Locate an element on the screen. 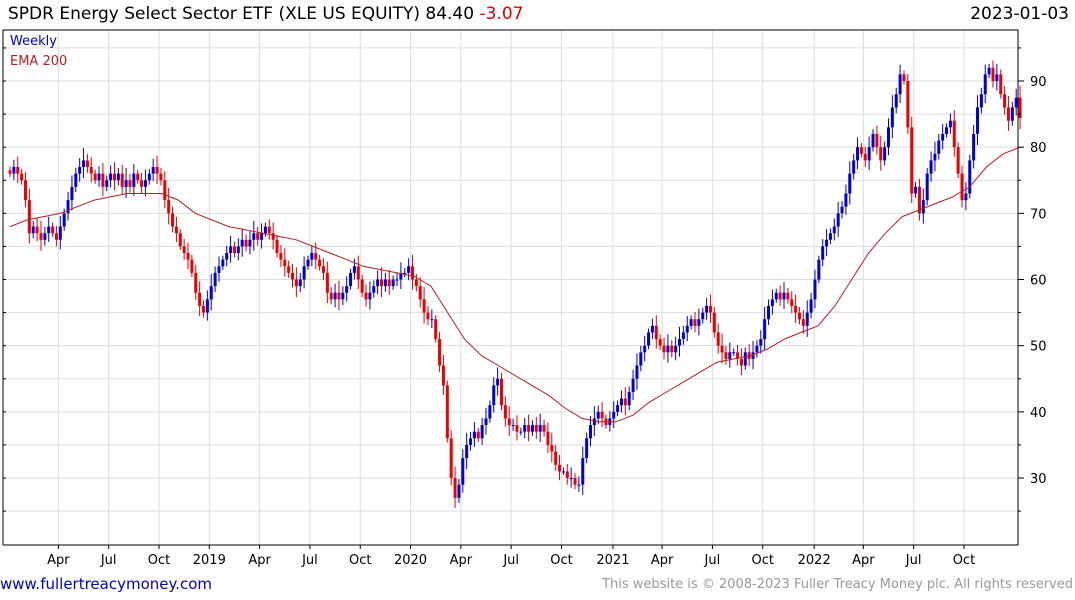 This screenshot has height=600, width=1075. website-link: www.fullertreacymoney.com is located at coordinates (106, 584).